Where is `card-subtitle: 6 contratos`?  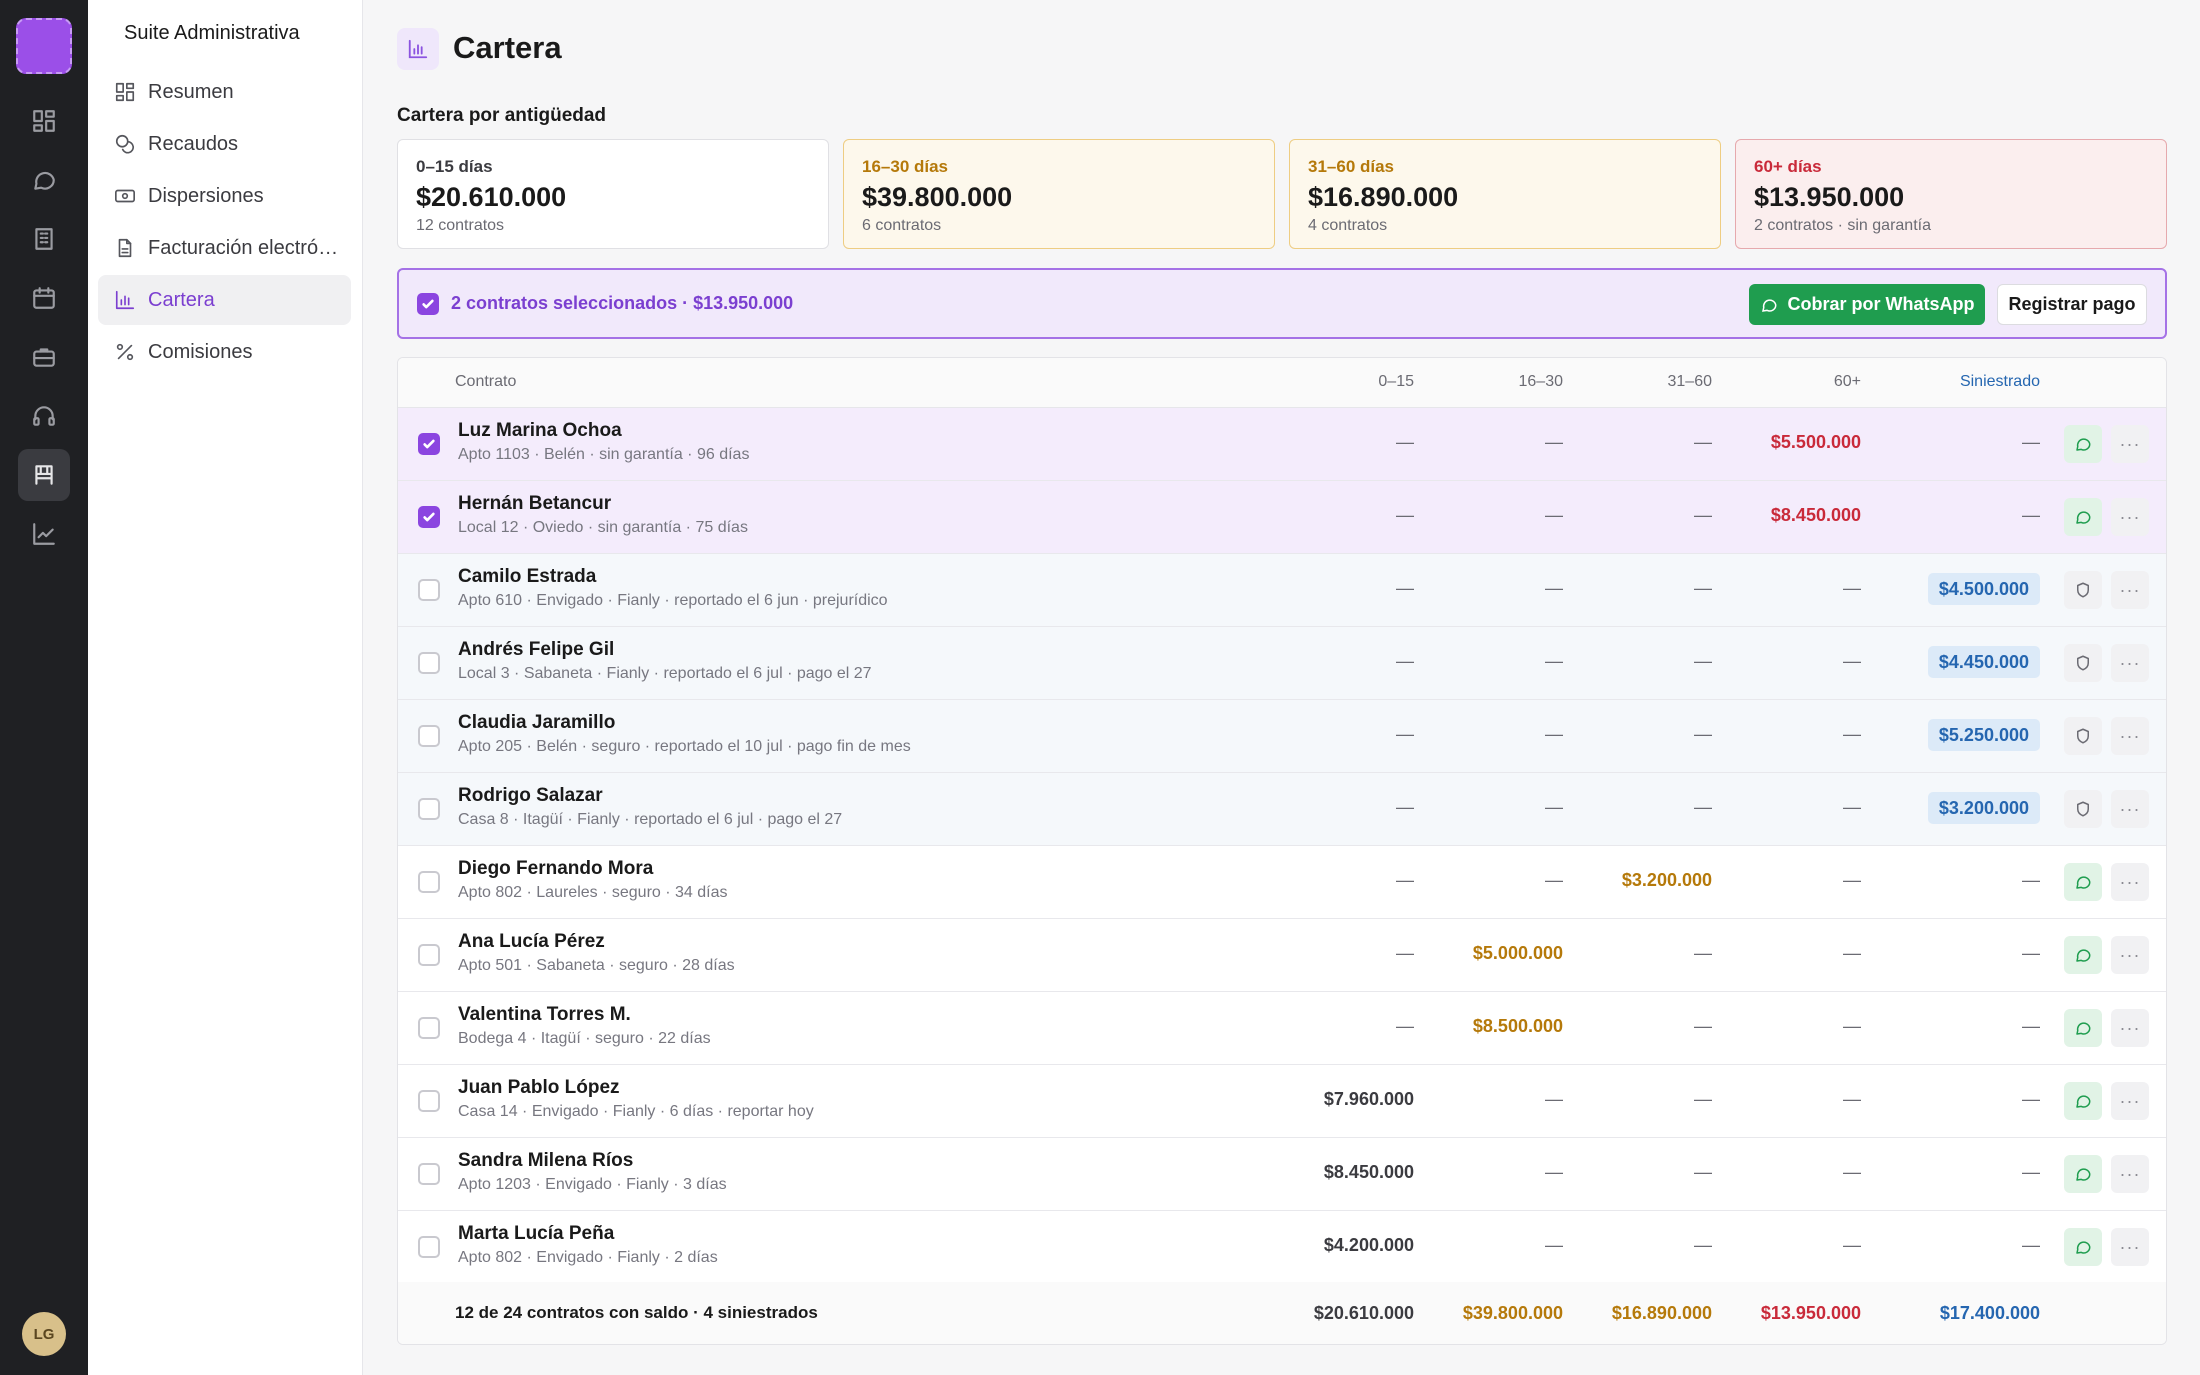 card-subtitle: 6 contratos is located at coordinates (902, 225).